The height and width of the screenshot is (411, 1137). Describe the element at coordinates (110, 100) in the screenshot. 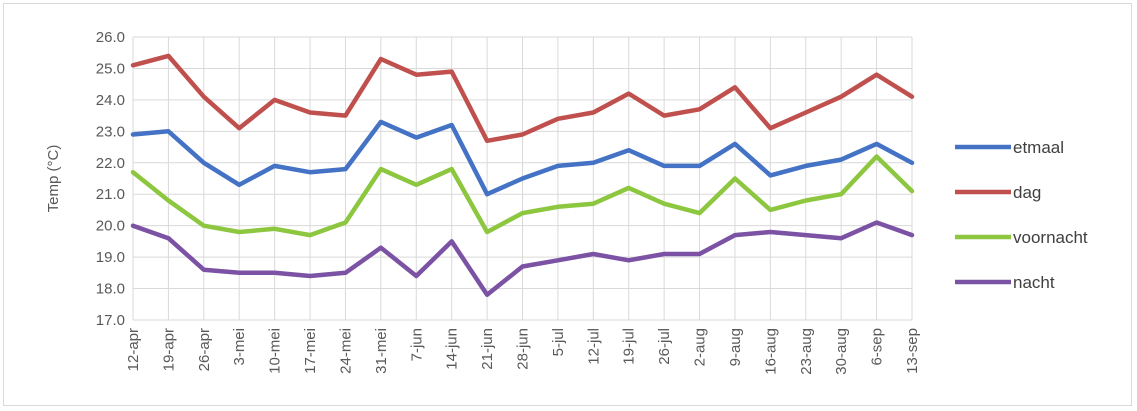

I see `y-tick-label: 24.0` at that location.